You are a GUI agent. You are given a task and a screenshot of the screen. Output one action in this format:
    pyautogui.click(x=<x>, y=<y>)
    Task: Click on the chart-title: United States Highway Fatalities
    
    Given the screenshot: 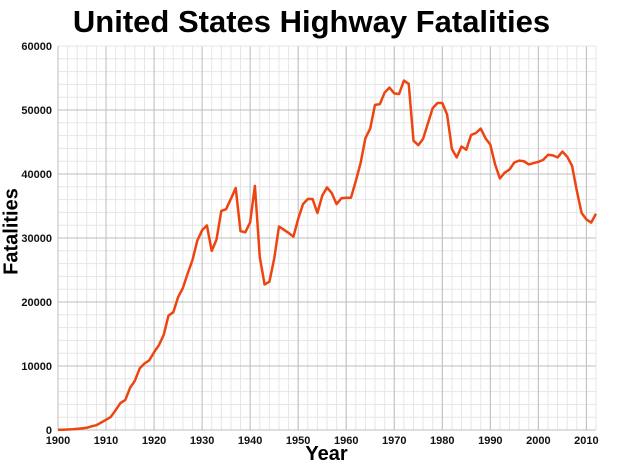 What is the action you would take?
    pyautogui.click(x=311, y=21)
    